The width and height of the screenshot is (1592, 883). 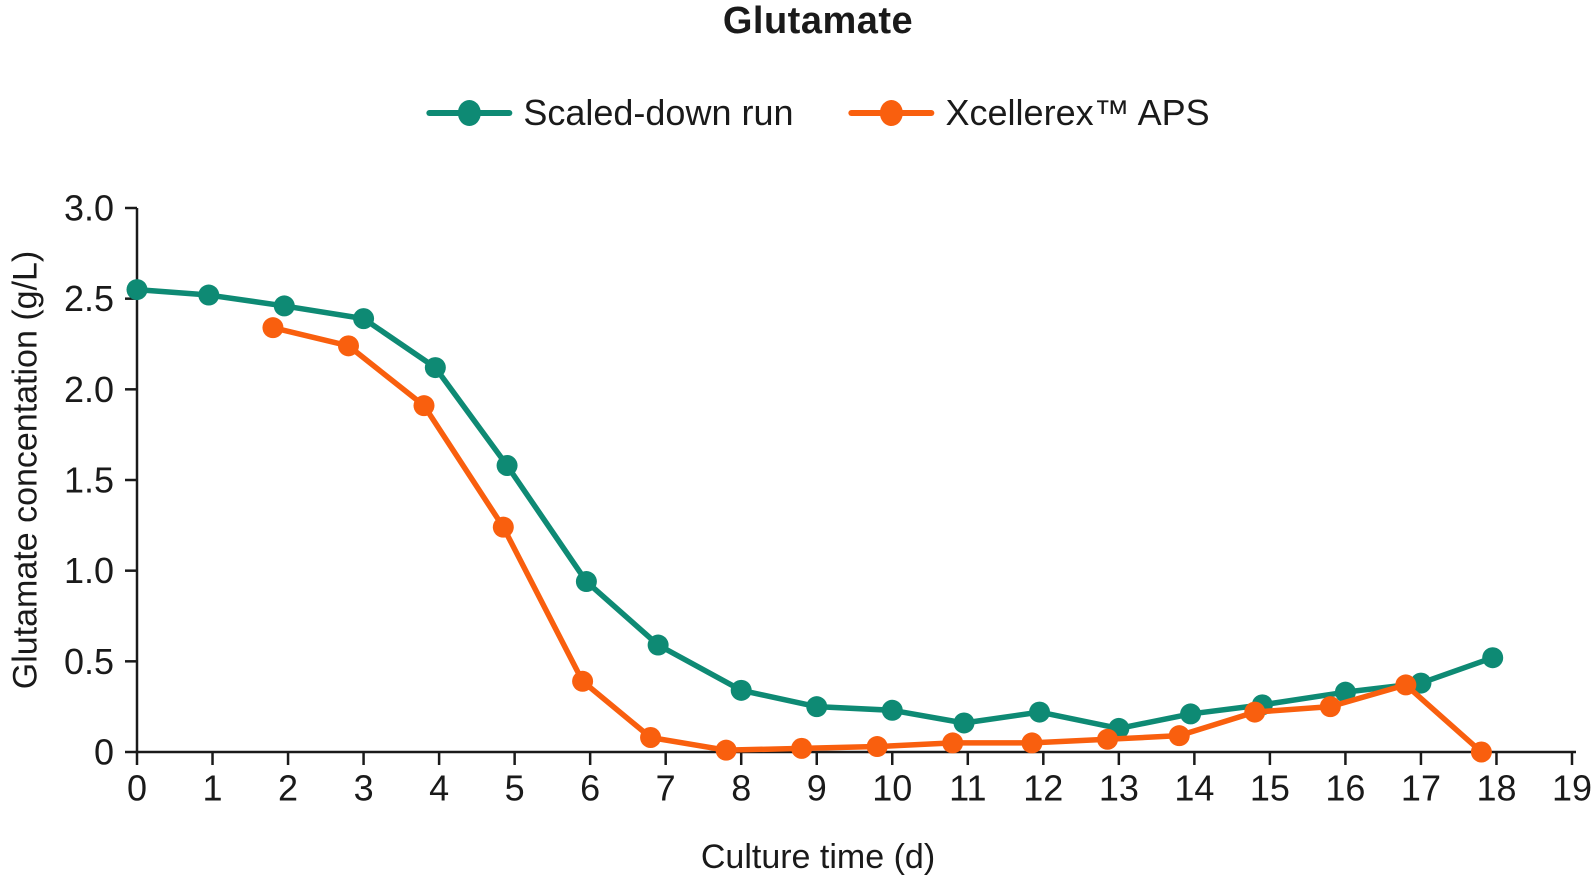 I want to click on x-tick-label: 16, so click(x=1345, y=787).